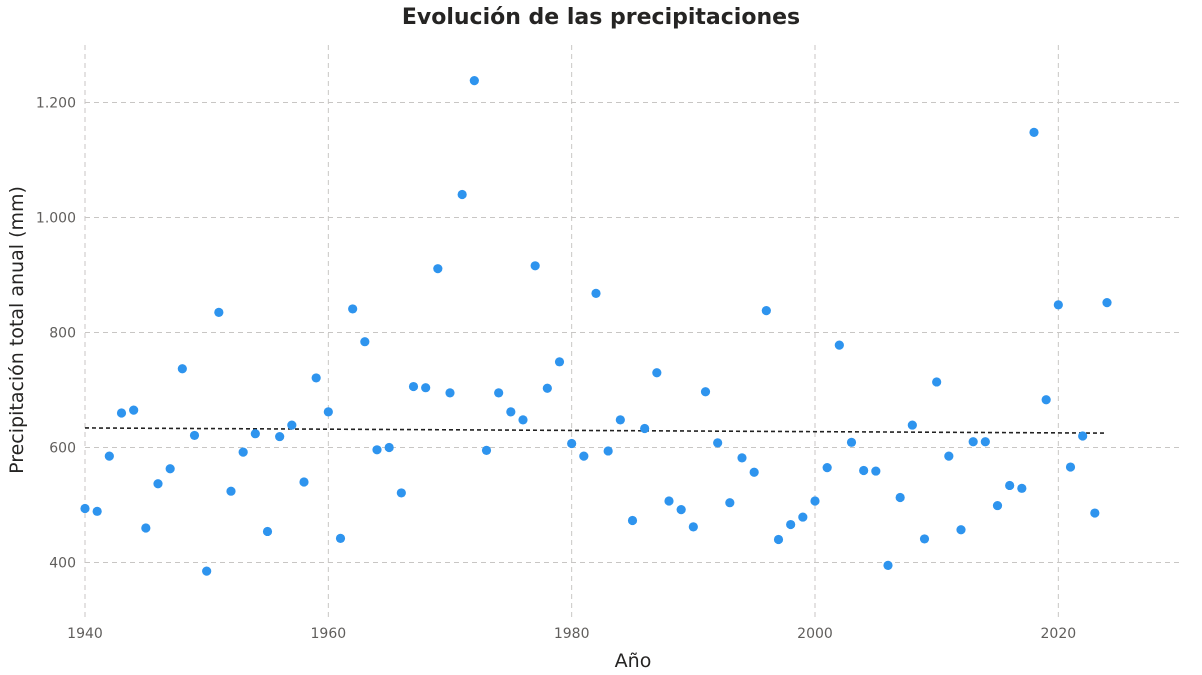  What do you see at coordinates (815, 634) in the screenshot?
I see `x-tick-label: 2000` at bounding box center [815, 634].